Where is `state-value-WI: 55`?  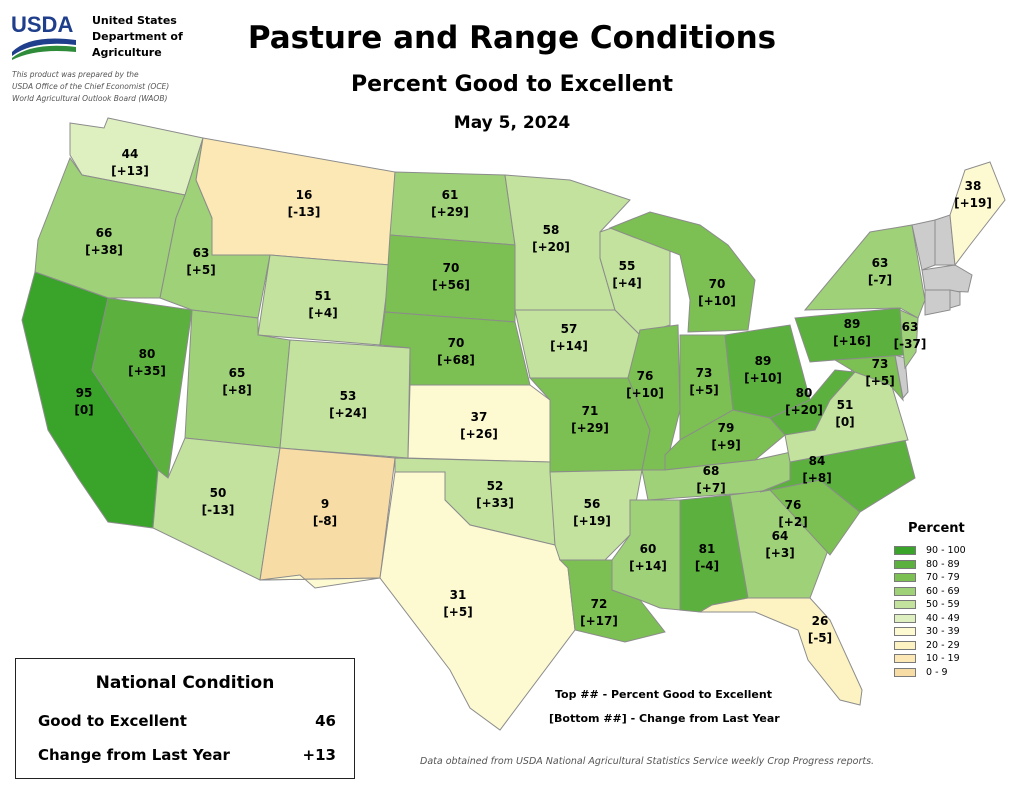 state-value-WI: 55 is located at coordinates (627, 266).